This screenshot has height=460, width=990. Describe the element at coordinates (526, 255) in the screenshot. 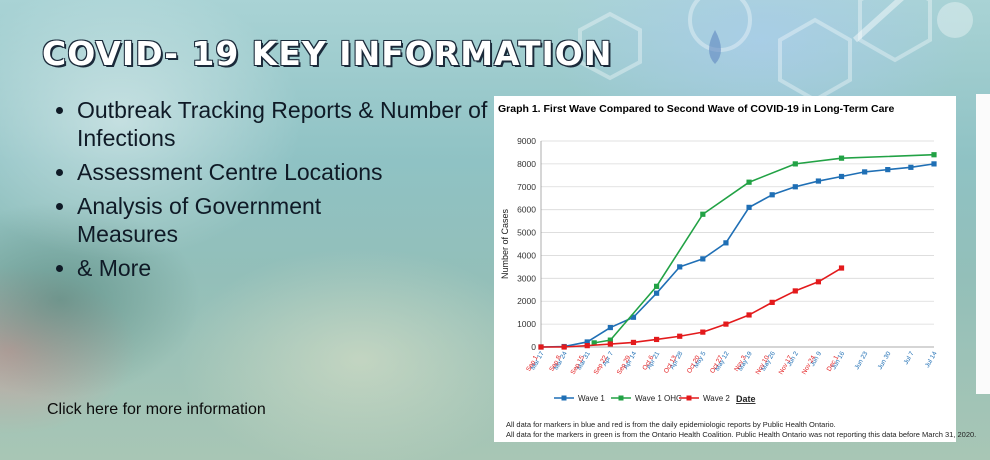

I see `y-tick-label: 4000` at that location.